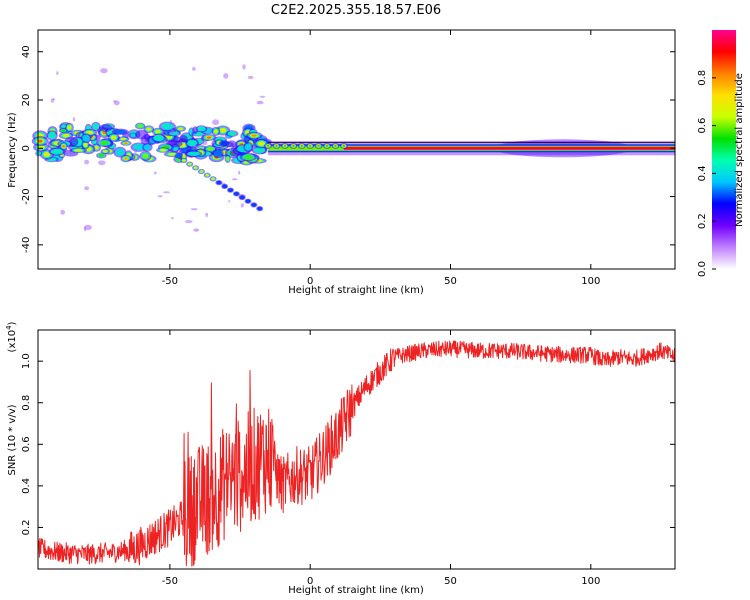 Image resolution: width=750 pixels, height=600 pixels. I want to click on y-tick-label: -40, so click(26, 245).